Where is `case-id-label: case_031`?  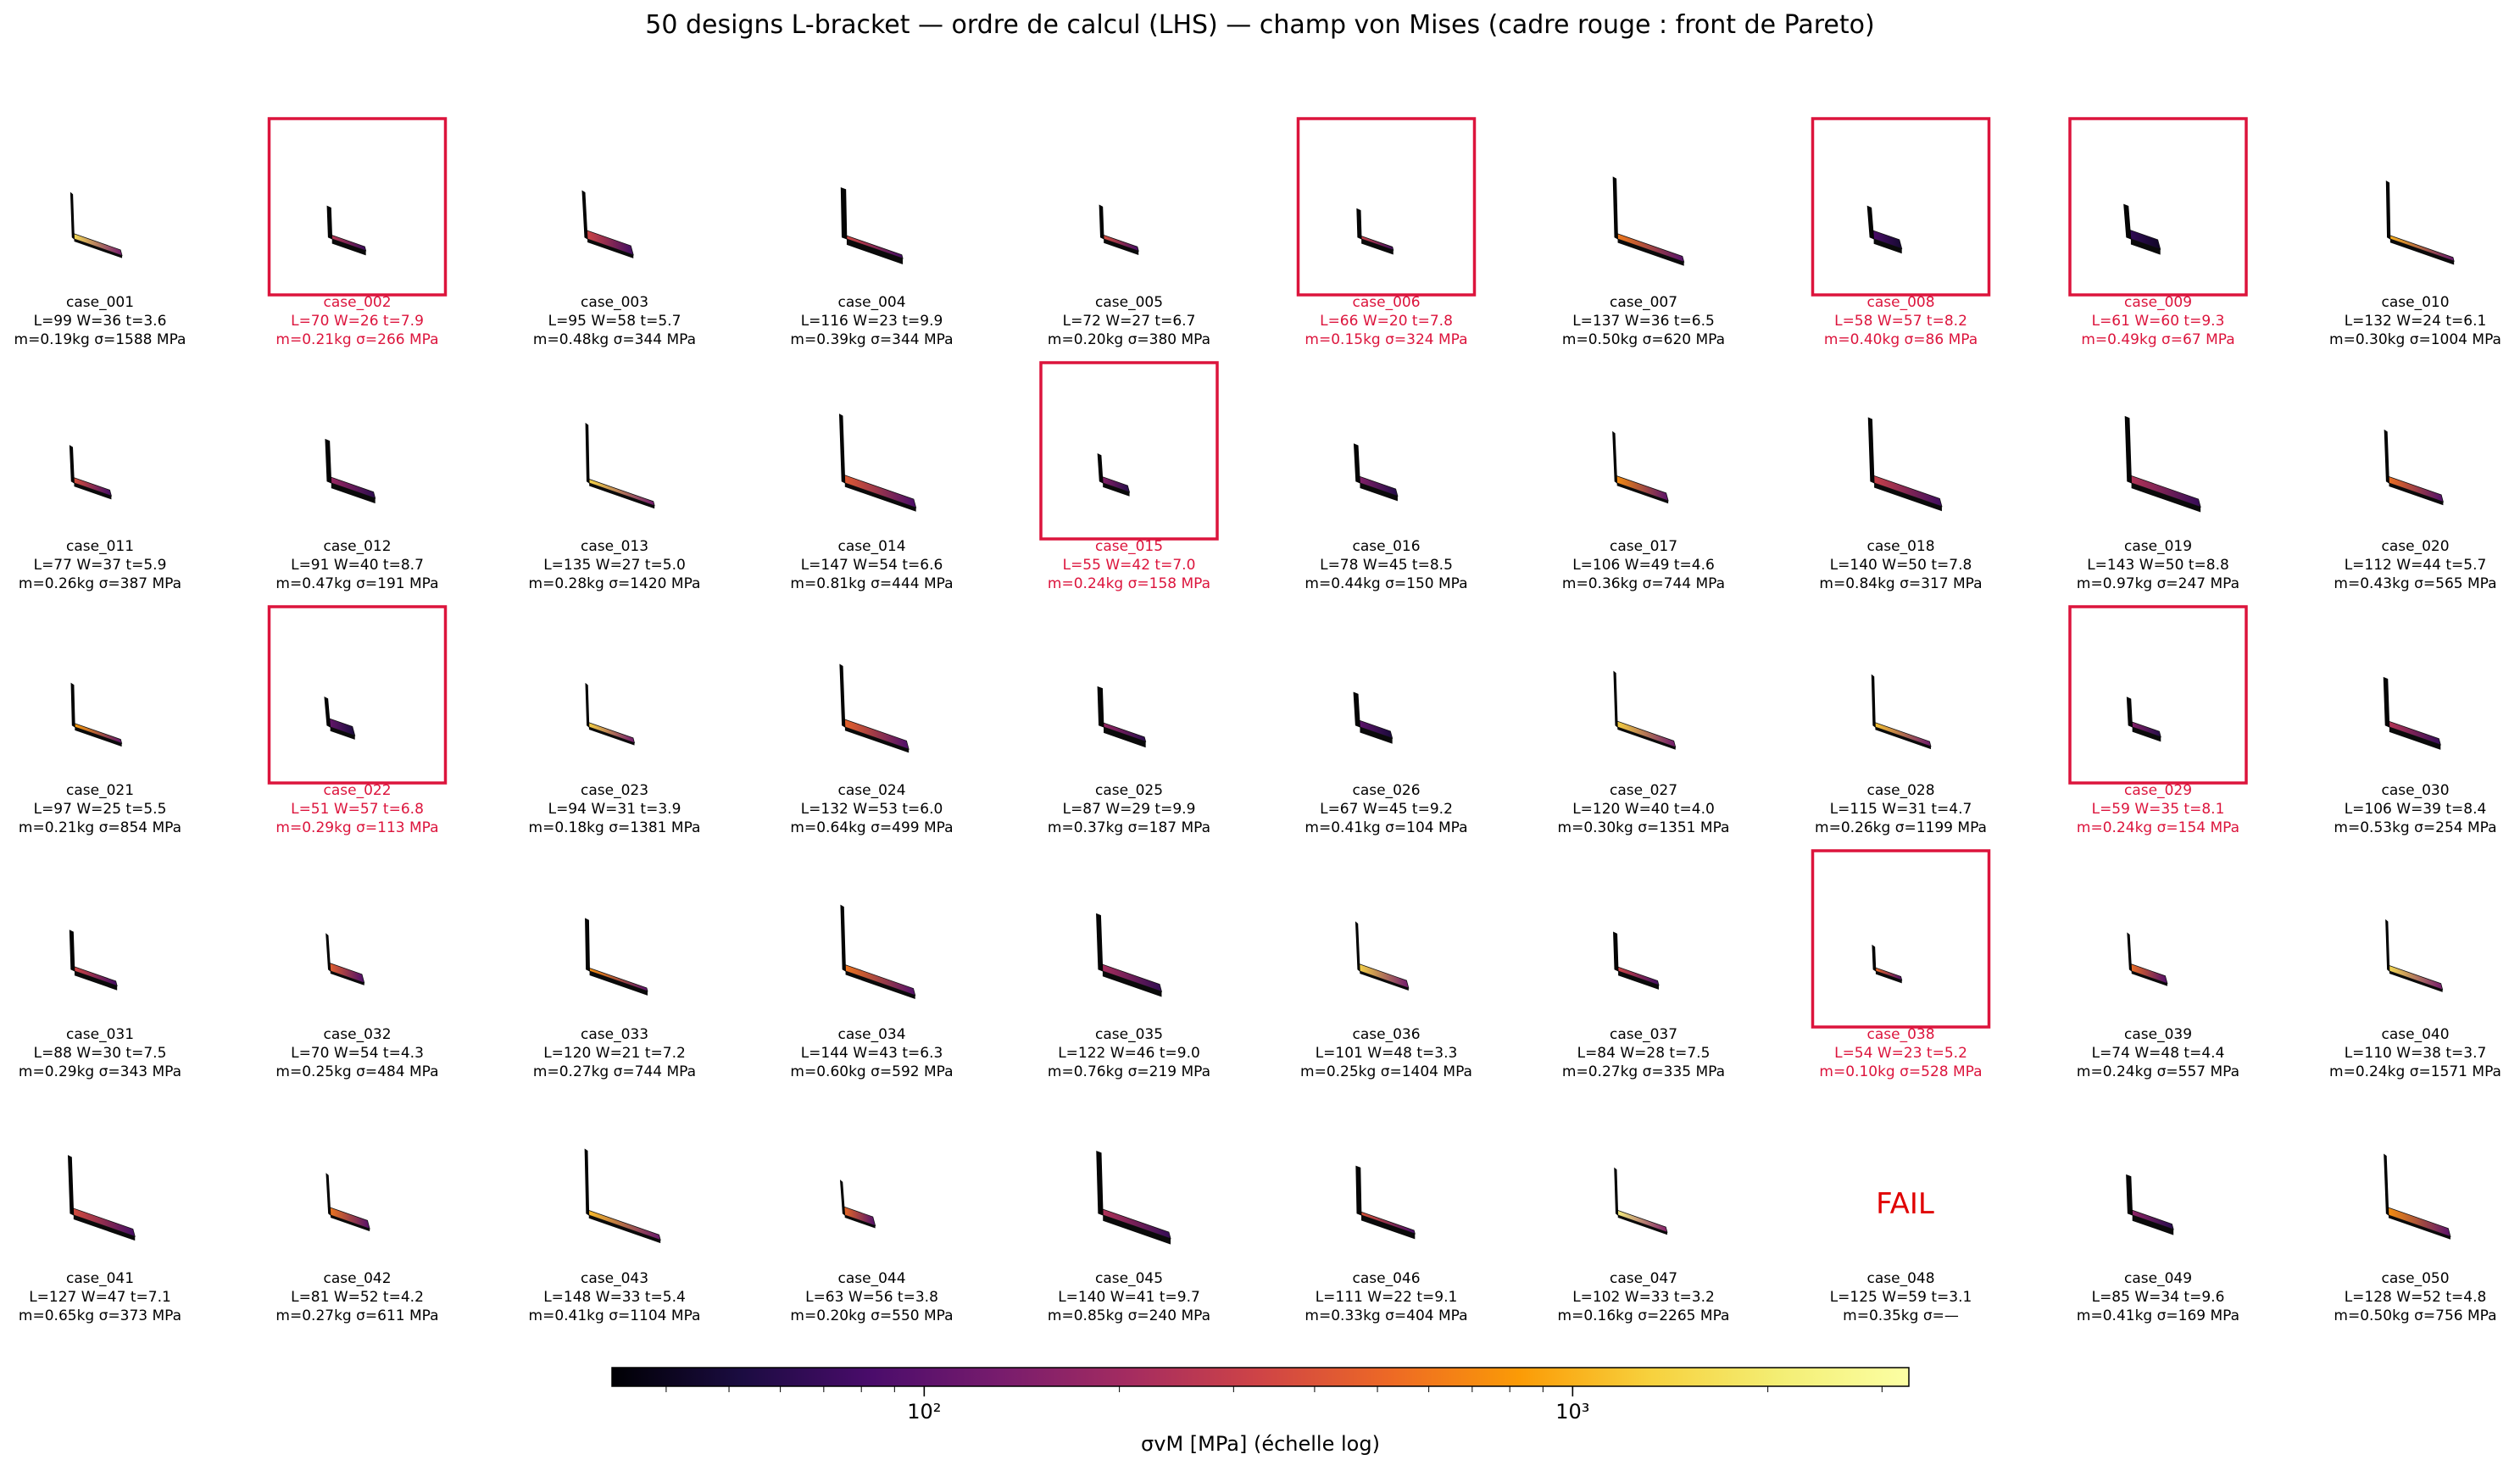 case-id-label: case_031 is located at coordinates (100, 1034).